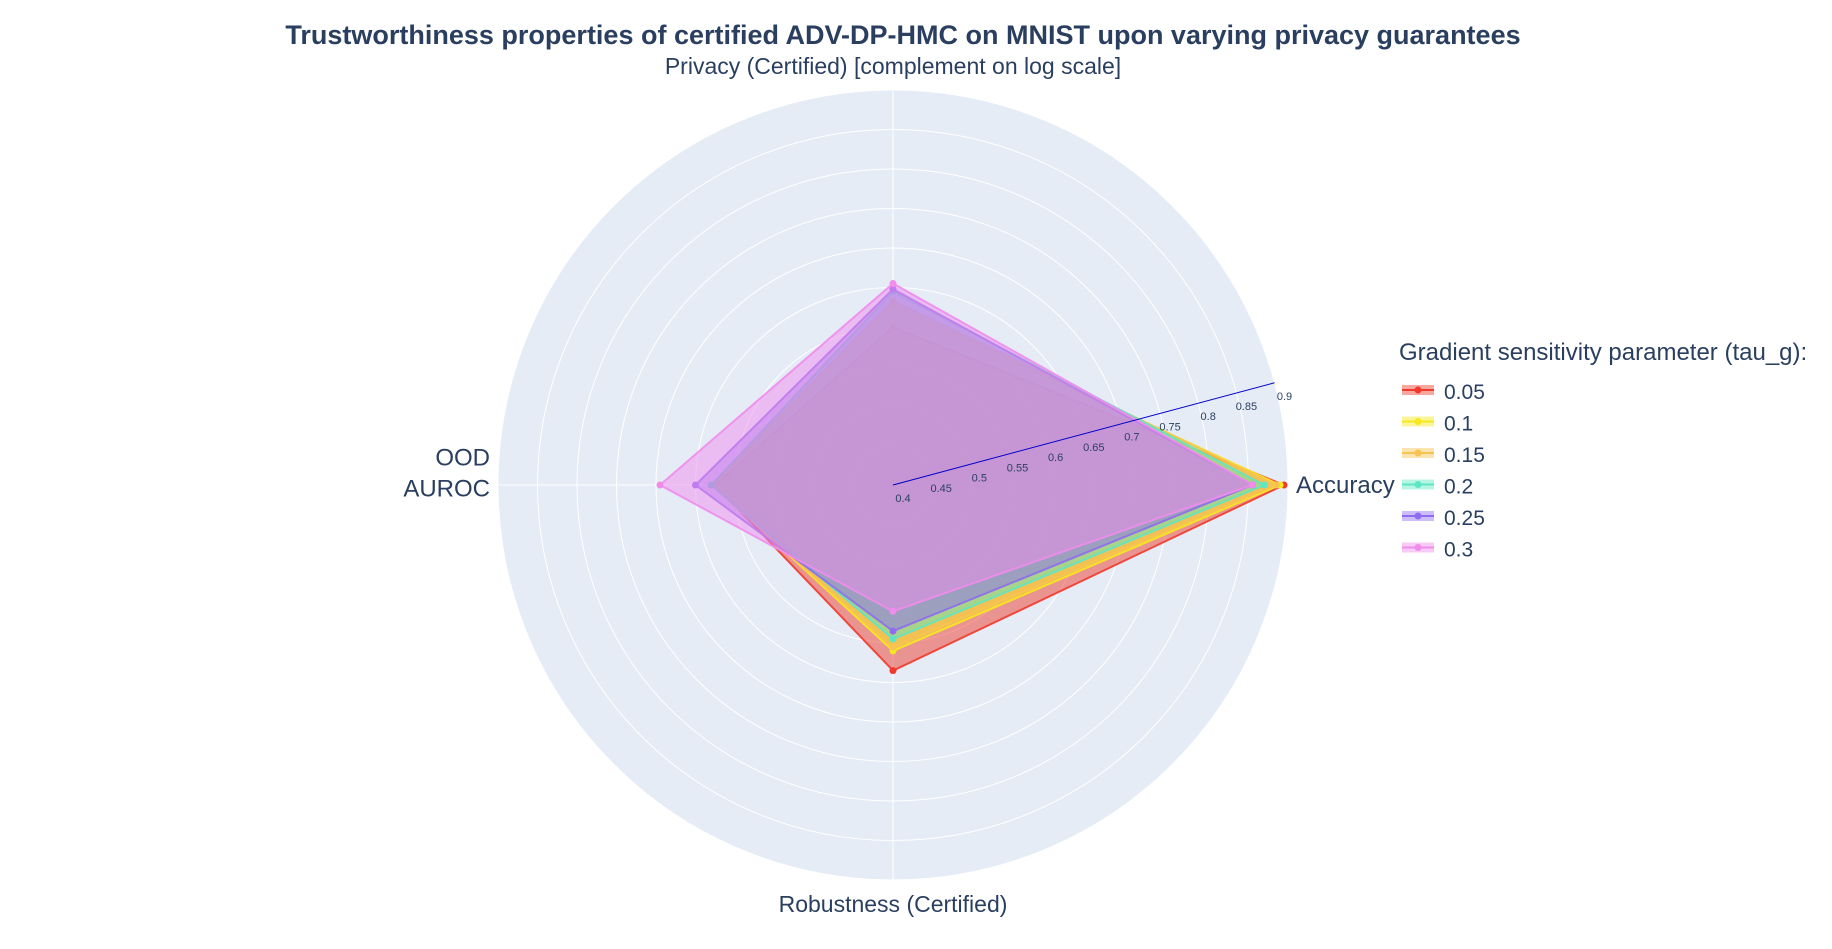  I want to click on legend-item-0.25: 0.25, so click(1443, 518).